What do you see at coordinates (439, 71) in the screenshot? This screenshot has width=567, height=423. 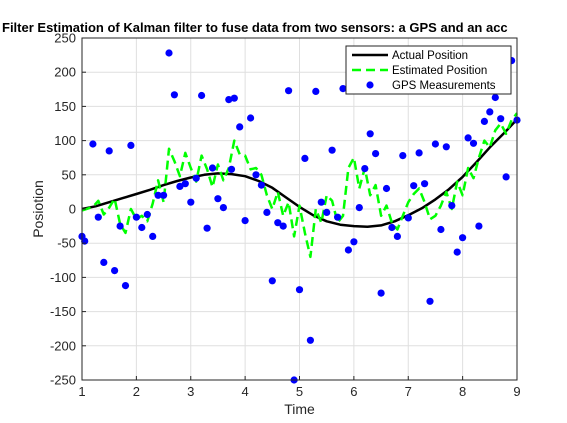 I see `legend-entry-label: Estimated Position` at bounding box center [439, 71].